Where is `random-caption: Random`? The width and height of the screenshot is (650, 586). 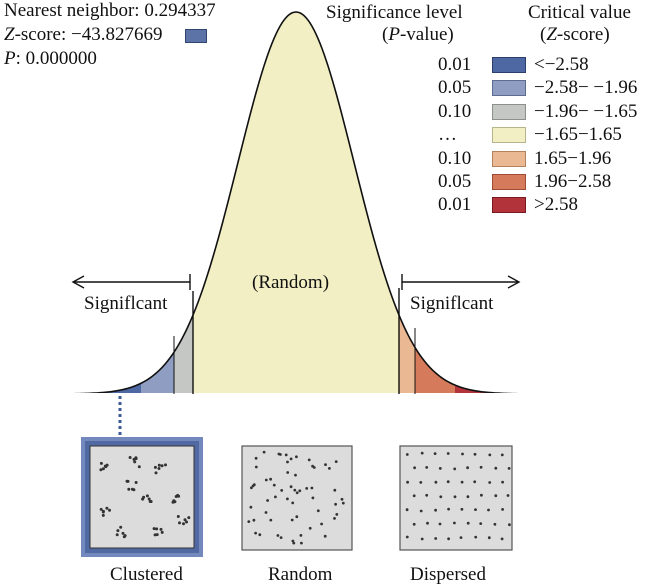 random-caption: Random is located at coordinates (300, 574).